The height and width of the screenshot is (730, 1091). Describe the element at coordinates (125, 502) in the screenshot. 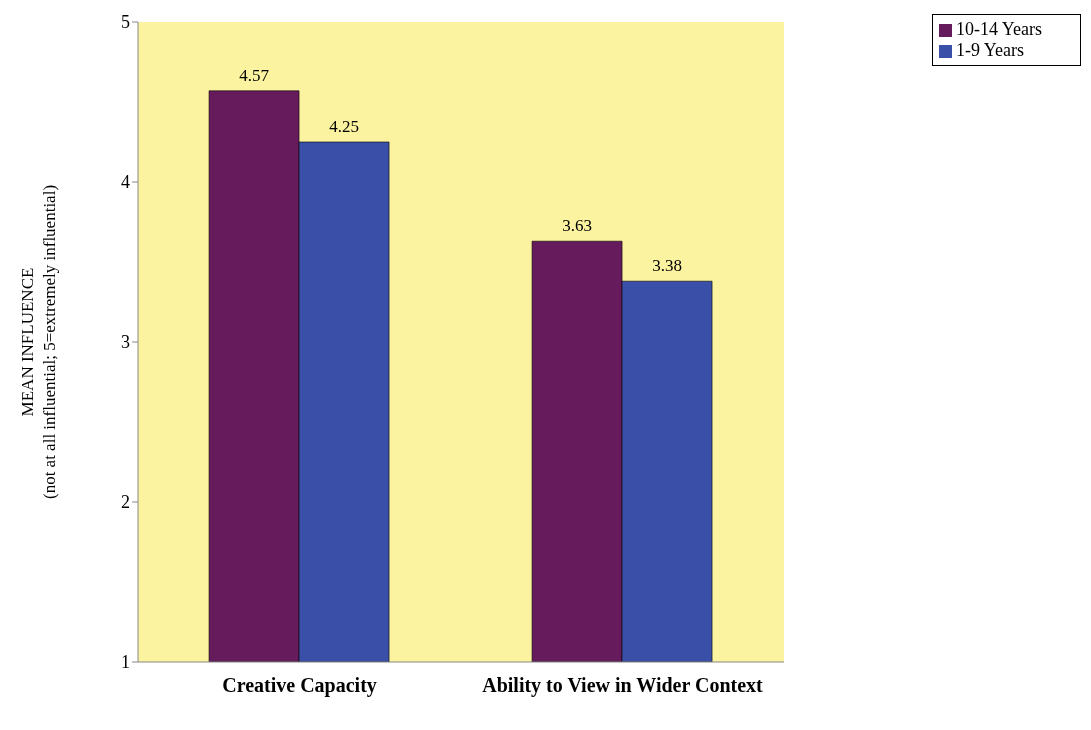

I see `y-tick-label: 2` at that location.